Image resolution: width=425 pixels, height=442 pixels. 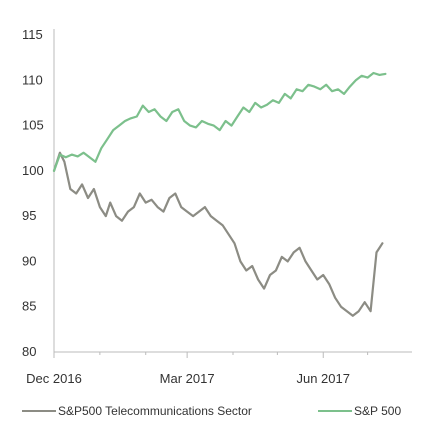 I want to click on y-tick-label-80: 80, so click(x=29, y=351).